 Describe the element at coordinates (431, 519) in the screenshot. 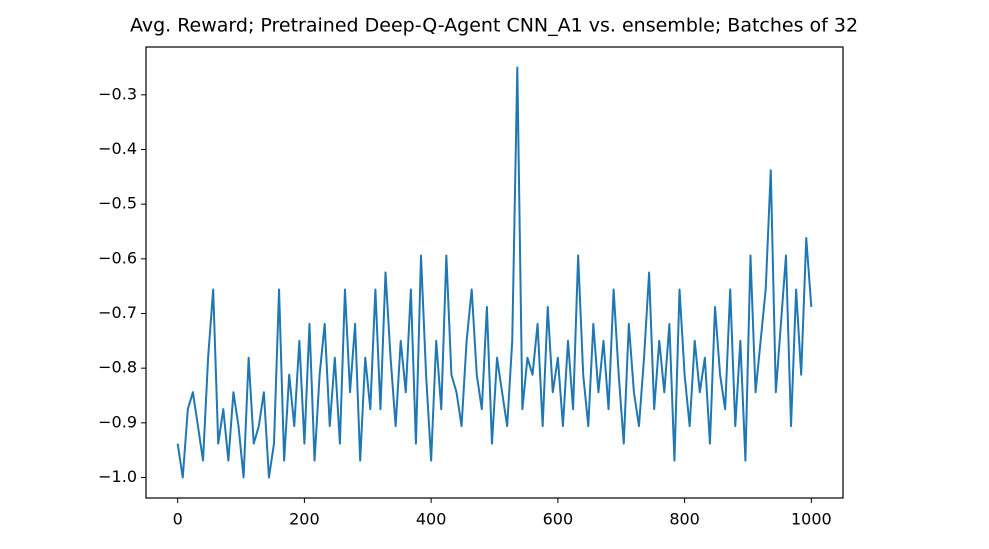

I see `x-tick-label: 400` at that location.